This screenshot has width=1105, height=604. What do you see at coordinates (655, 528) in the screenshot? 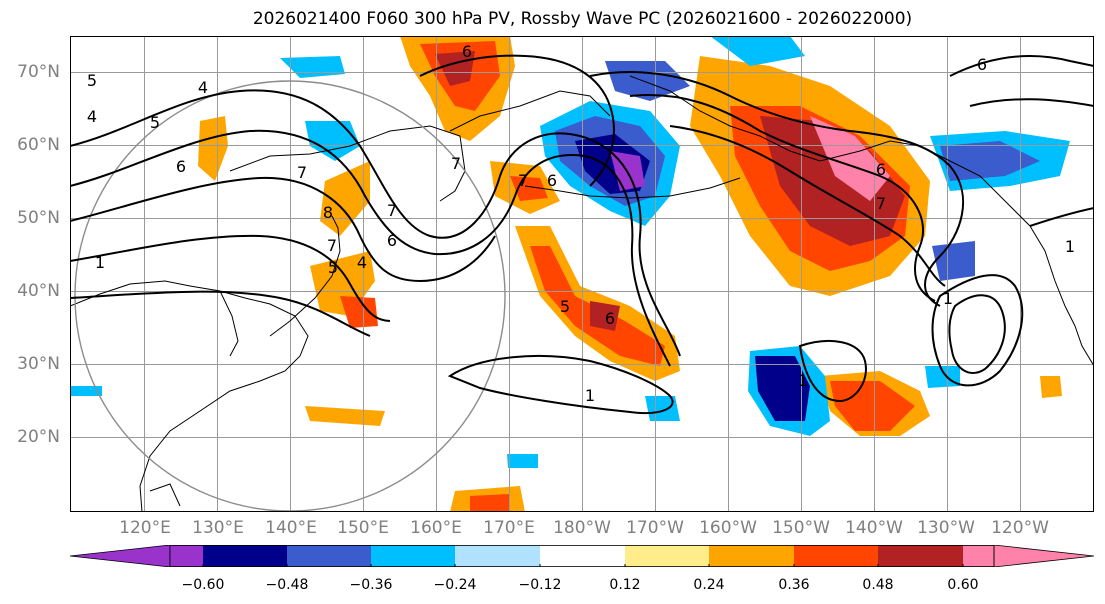
I see `lon-label-170w: 170°W` at bounding box center [655, 528].